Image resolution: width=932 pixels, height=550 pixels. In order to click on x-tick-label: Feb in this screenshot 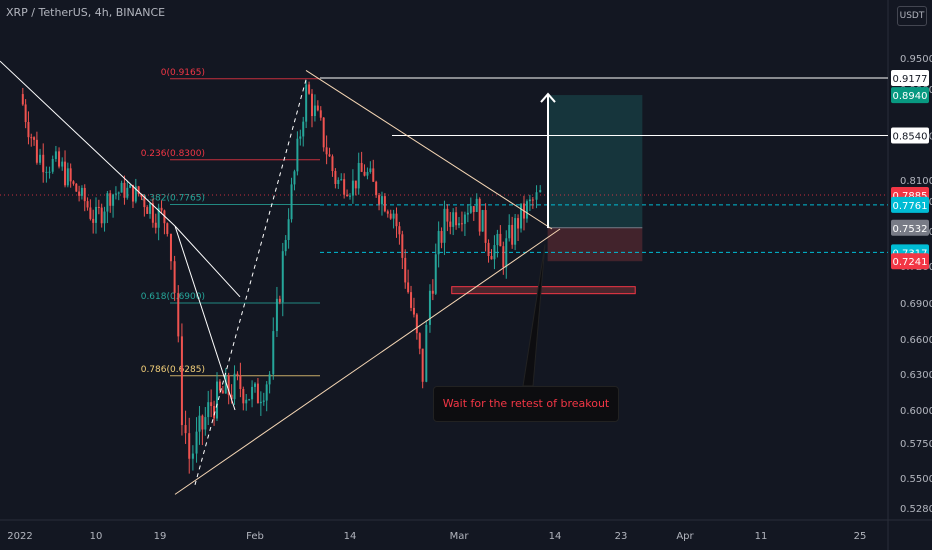, I will do `click(255, 536)`.